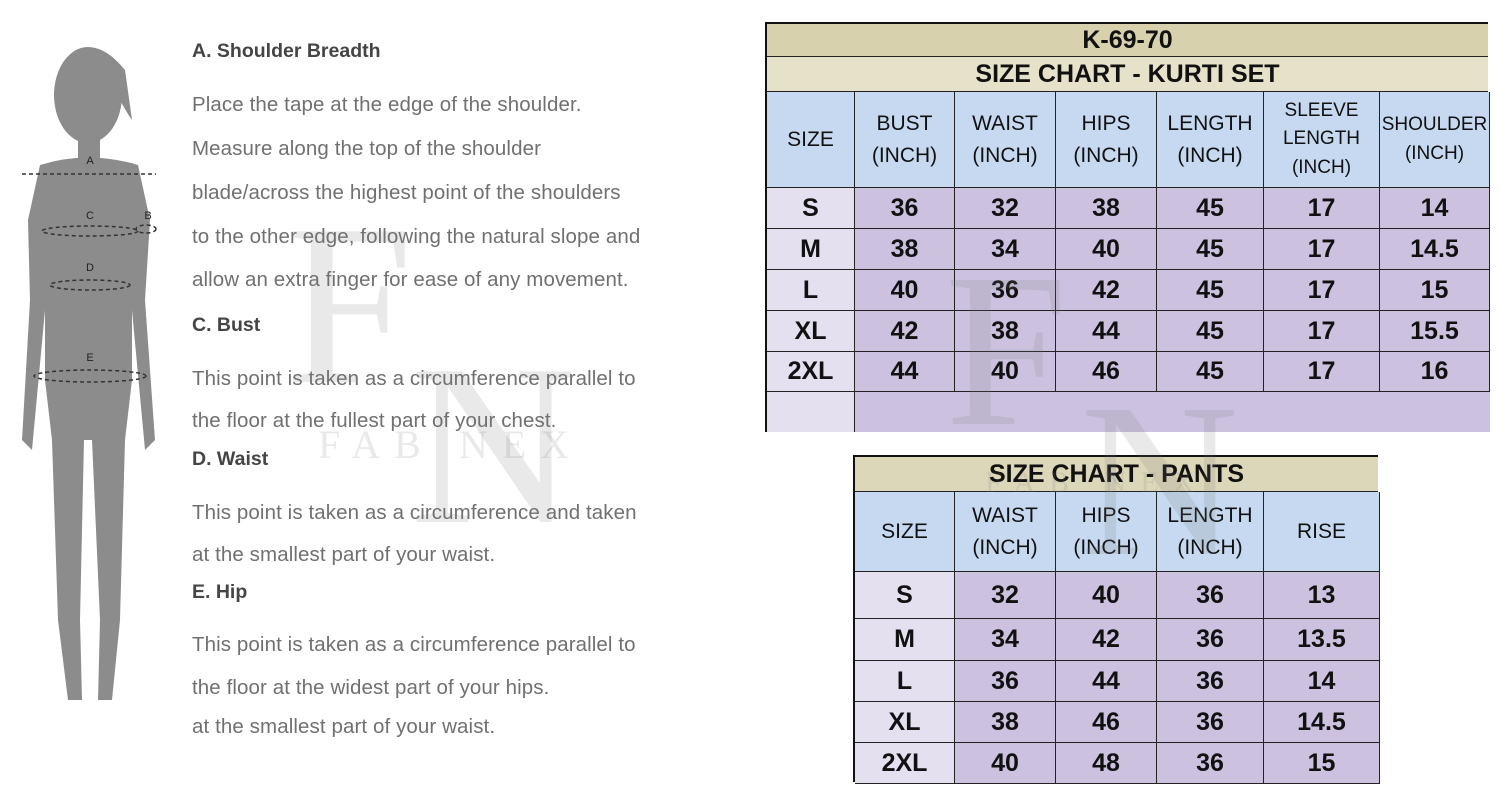 This screenshot has height=810, width=1500. I want to click on section-heading: D. Waist, so click(230, 459).